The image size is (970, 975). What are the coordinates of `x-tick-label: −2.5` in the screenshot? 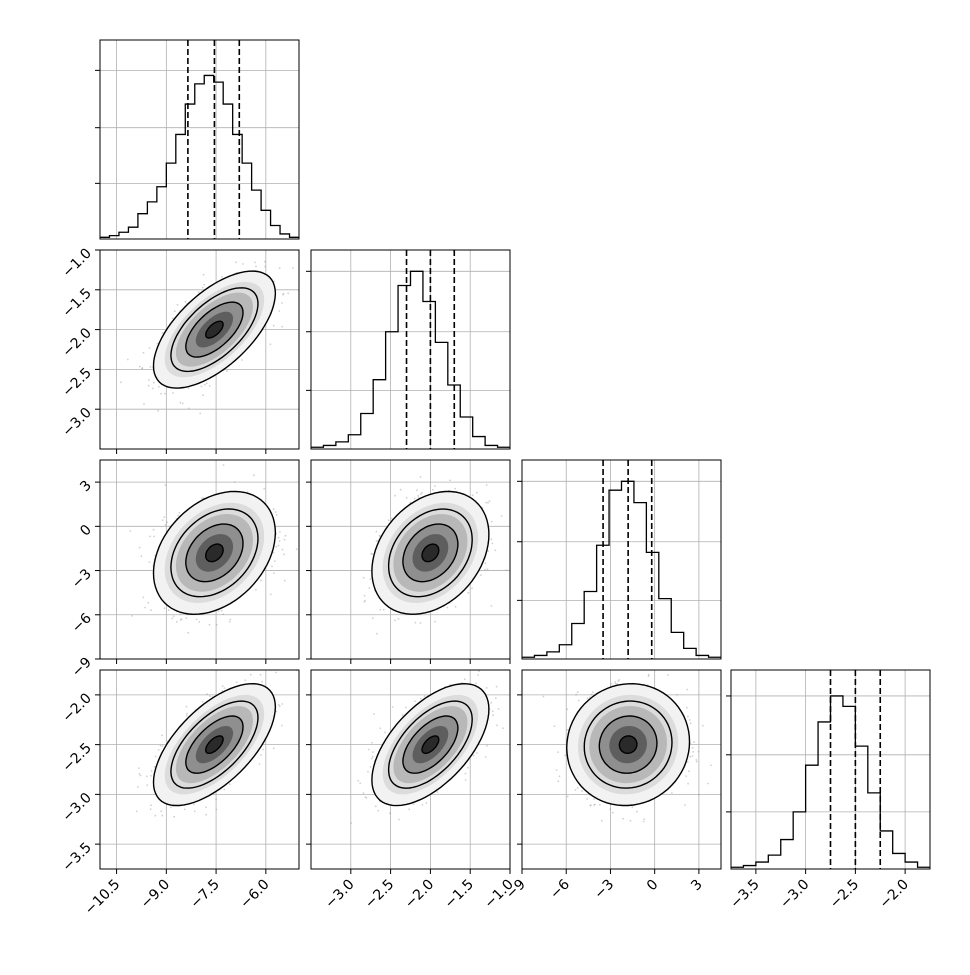 It's located at (379, 894).